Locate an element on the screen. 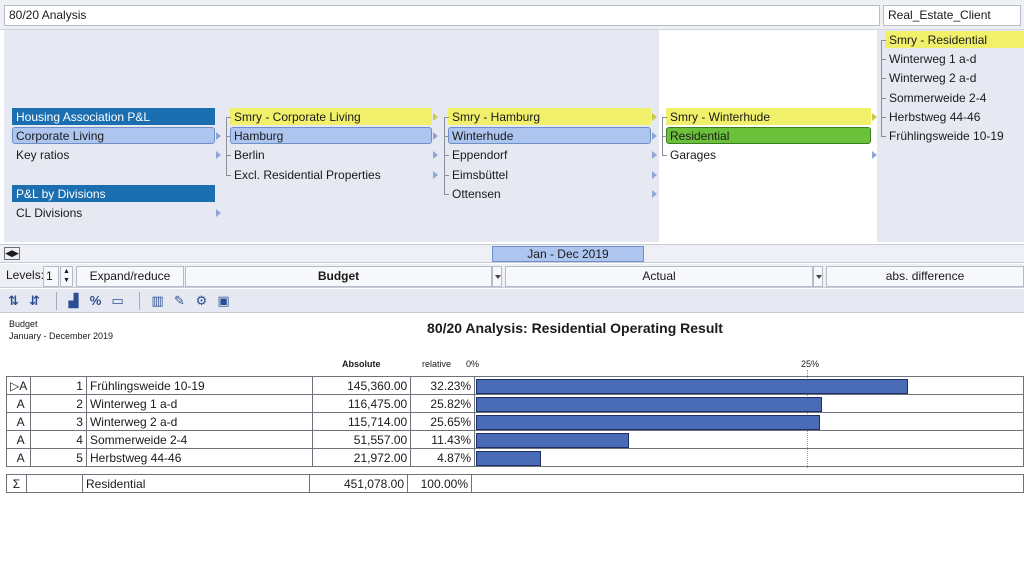  levels-stepper: ▲ ▼ is located at coordinates (66, 276).